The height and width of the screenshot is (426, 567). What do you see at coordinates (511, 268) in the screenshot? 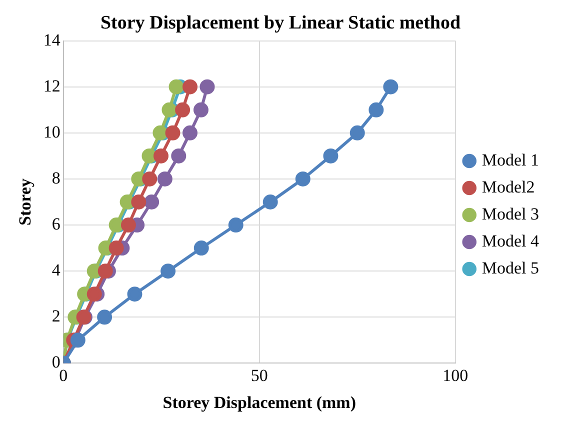
I see `legend-label: Model 5` at bounding box center [511, 268].